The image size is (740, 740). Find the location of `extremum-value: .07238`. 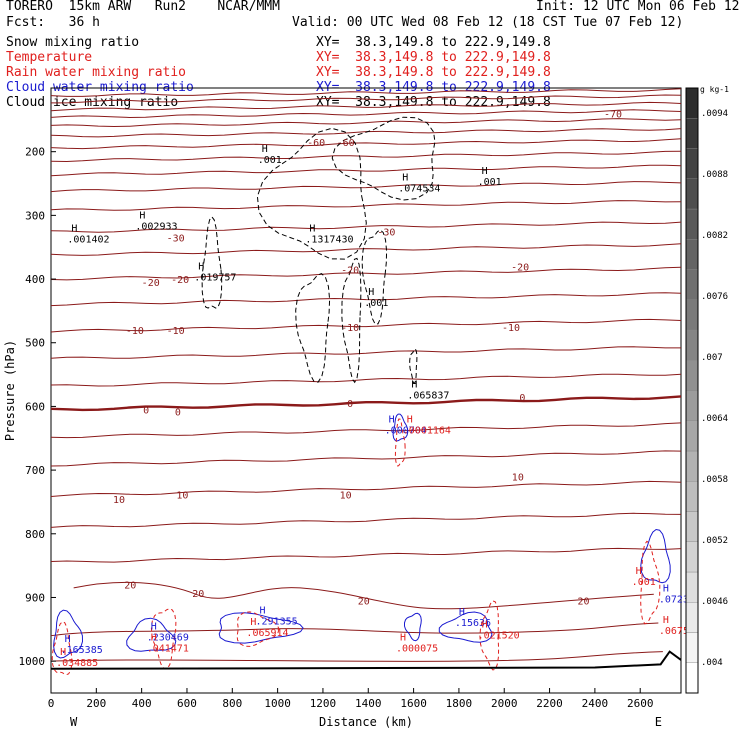

extremum-value: .07238 is located at coordinates (677, 599).